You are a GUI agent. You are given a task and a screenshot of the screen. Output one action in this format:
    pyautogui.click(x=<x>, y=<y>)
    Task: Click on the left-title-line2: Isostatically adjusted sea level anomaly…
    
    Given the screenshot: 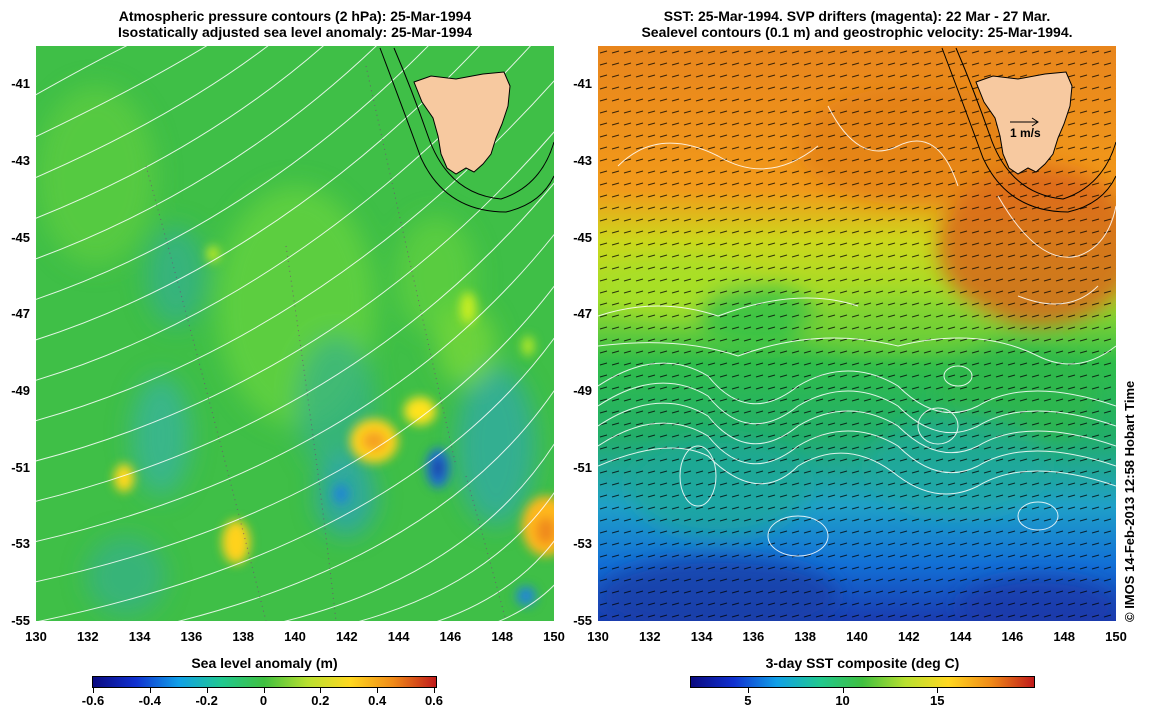 What is the action you would take?
    pyautogui.click(x=295, y=32)
    